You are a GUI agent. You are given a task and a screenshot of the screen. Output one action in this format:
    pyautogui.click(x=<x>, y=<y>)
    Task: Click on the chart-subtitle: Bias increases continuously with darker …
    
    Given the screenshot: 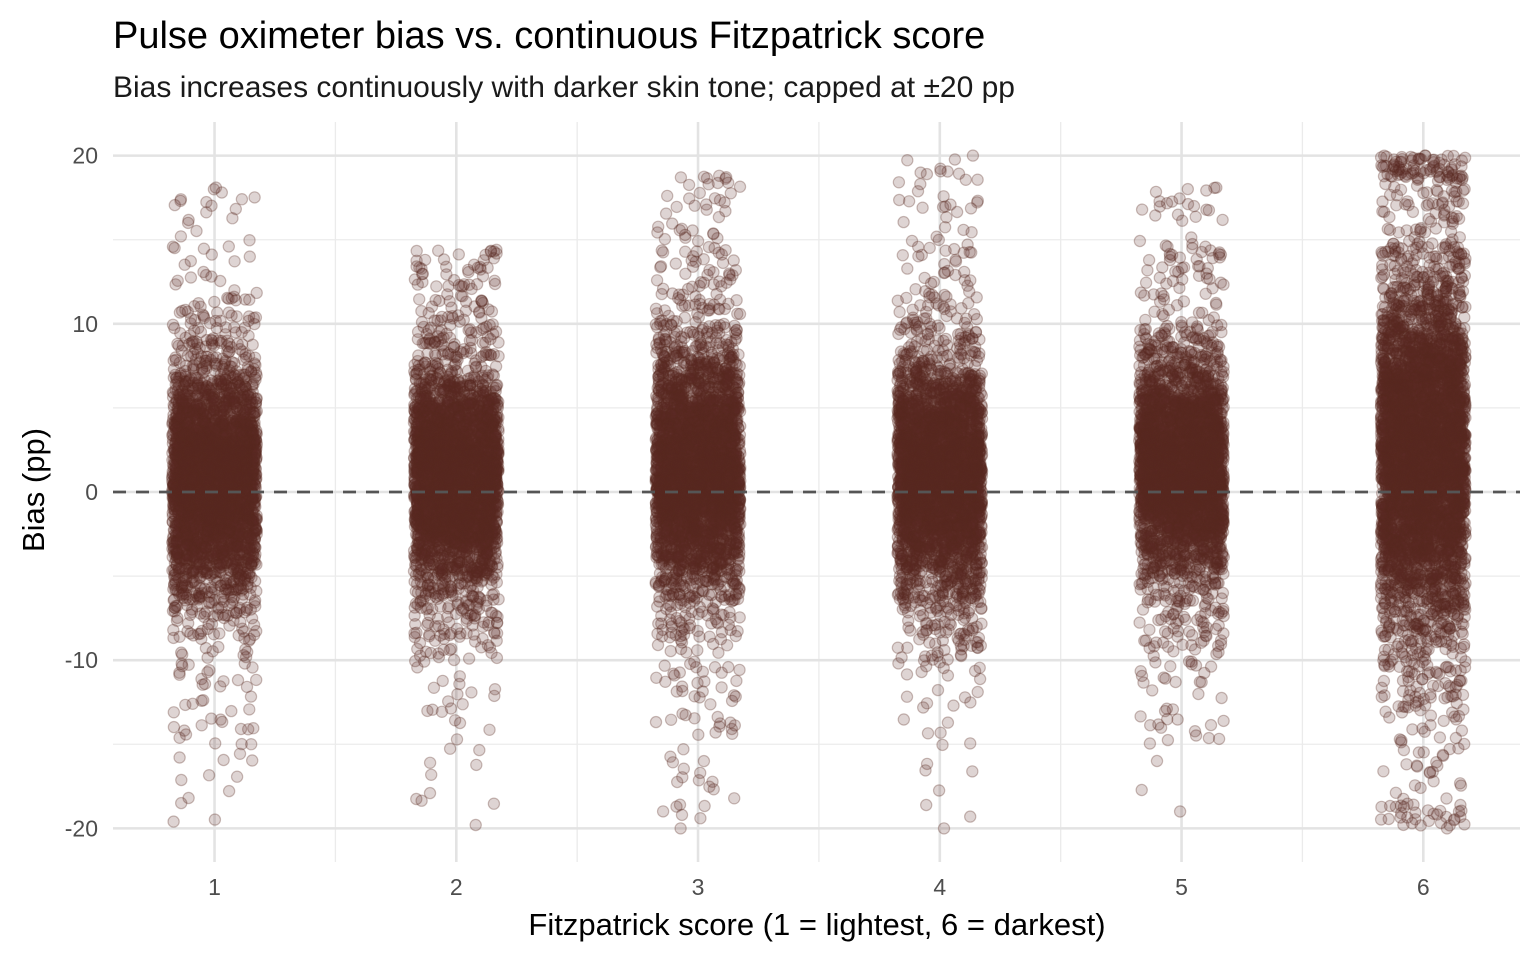 What is the action you would take?
    pyautogui.click(x=564, y=87)
    